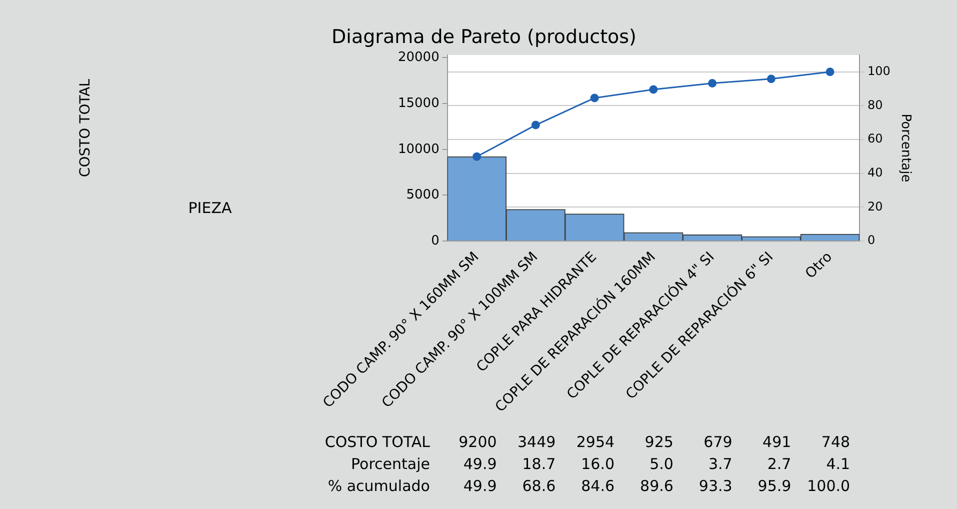 Image resolution: width=957 pixels, height=509 pixels. I want to click on data-label: 748, so click(835, 441).